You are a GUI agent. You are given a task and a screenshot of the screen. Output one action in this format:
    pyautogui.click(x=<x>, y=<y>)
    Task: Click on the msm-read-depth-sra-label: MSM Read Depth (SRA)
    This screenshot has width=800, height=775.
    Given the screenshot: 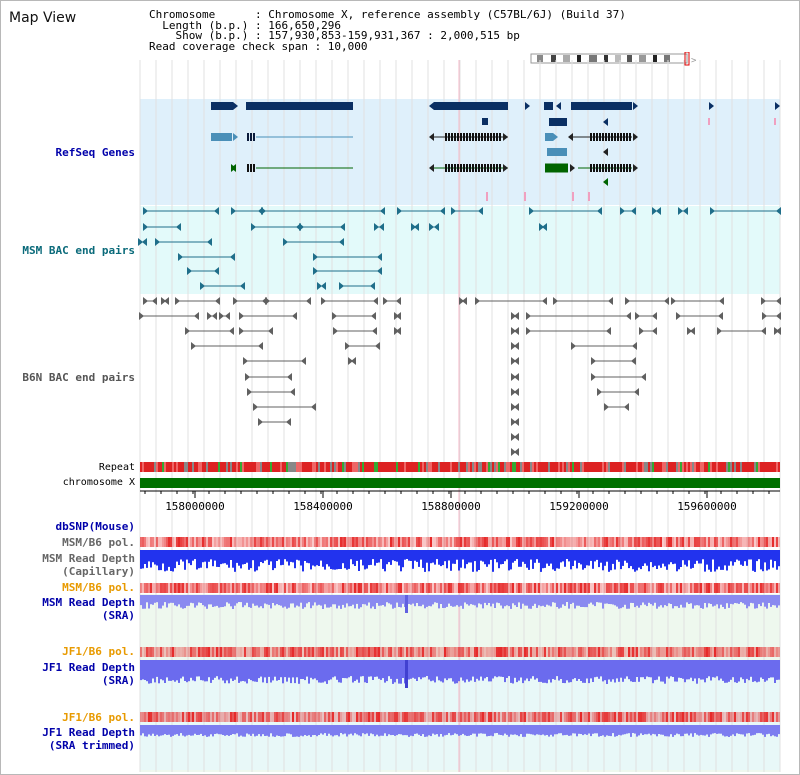 What is the action you would take?
    pyautogui.click(x=88, y=609)
    